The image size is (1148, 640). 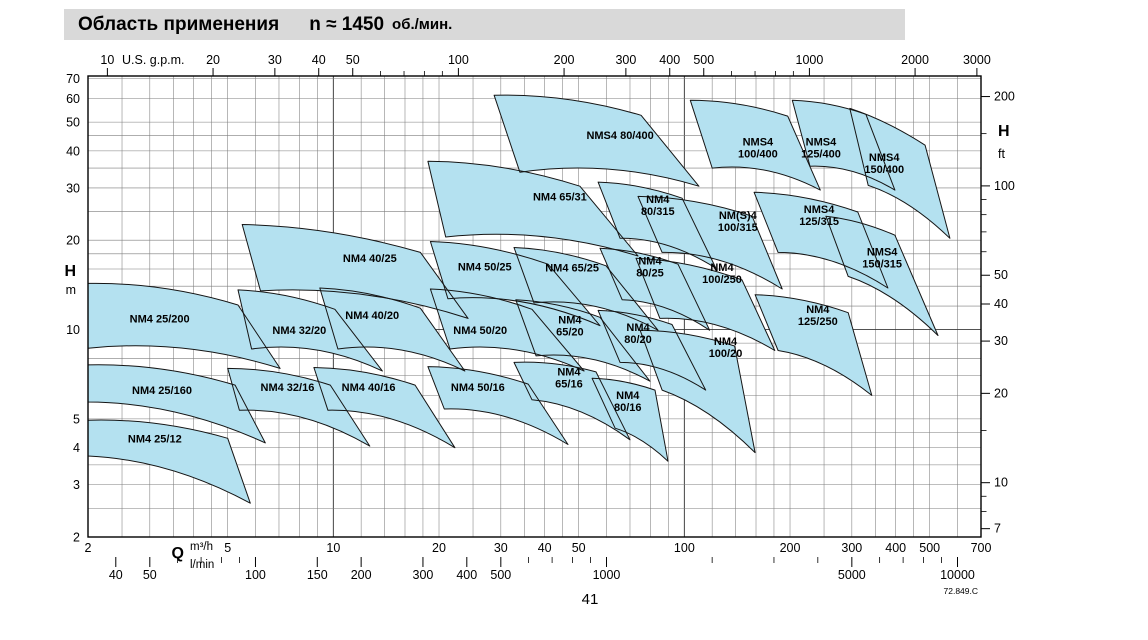 What do you see at coordinates (607, 575) in the screenshot?
I see `svg-text: 1000` at bounding box center [607, 575].